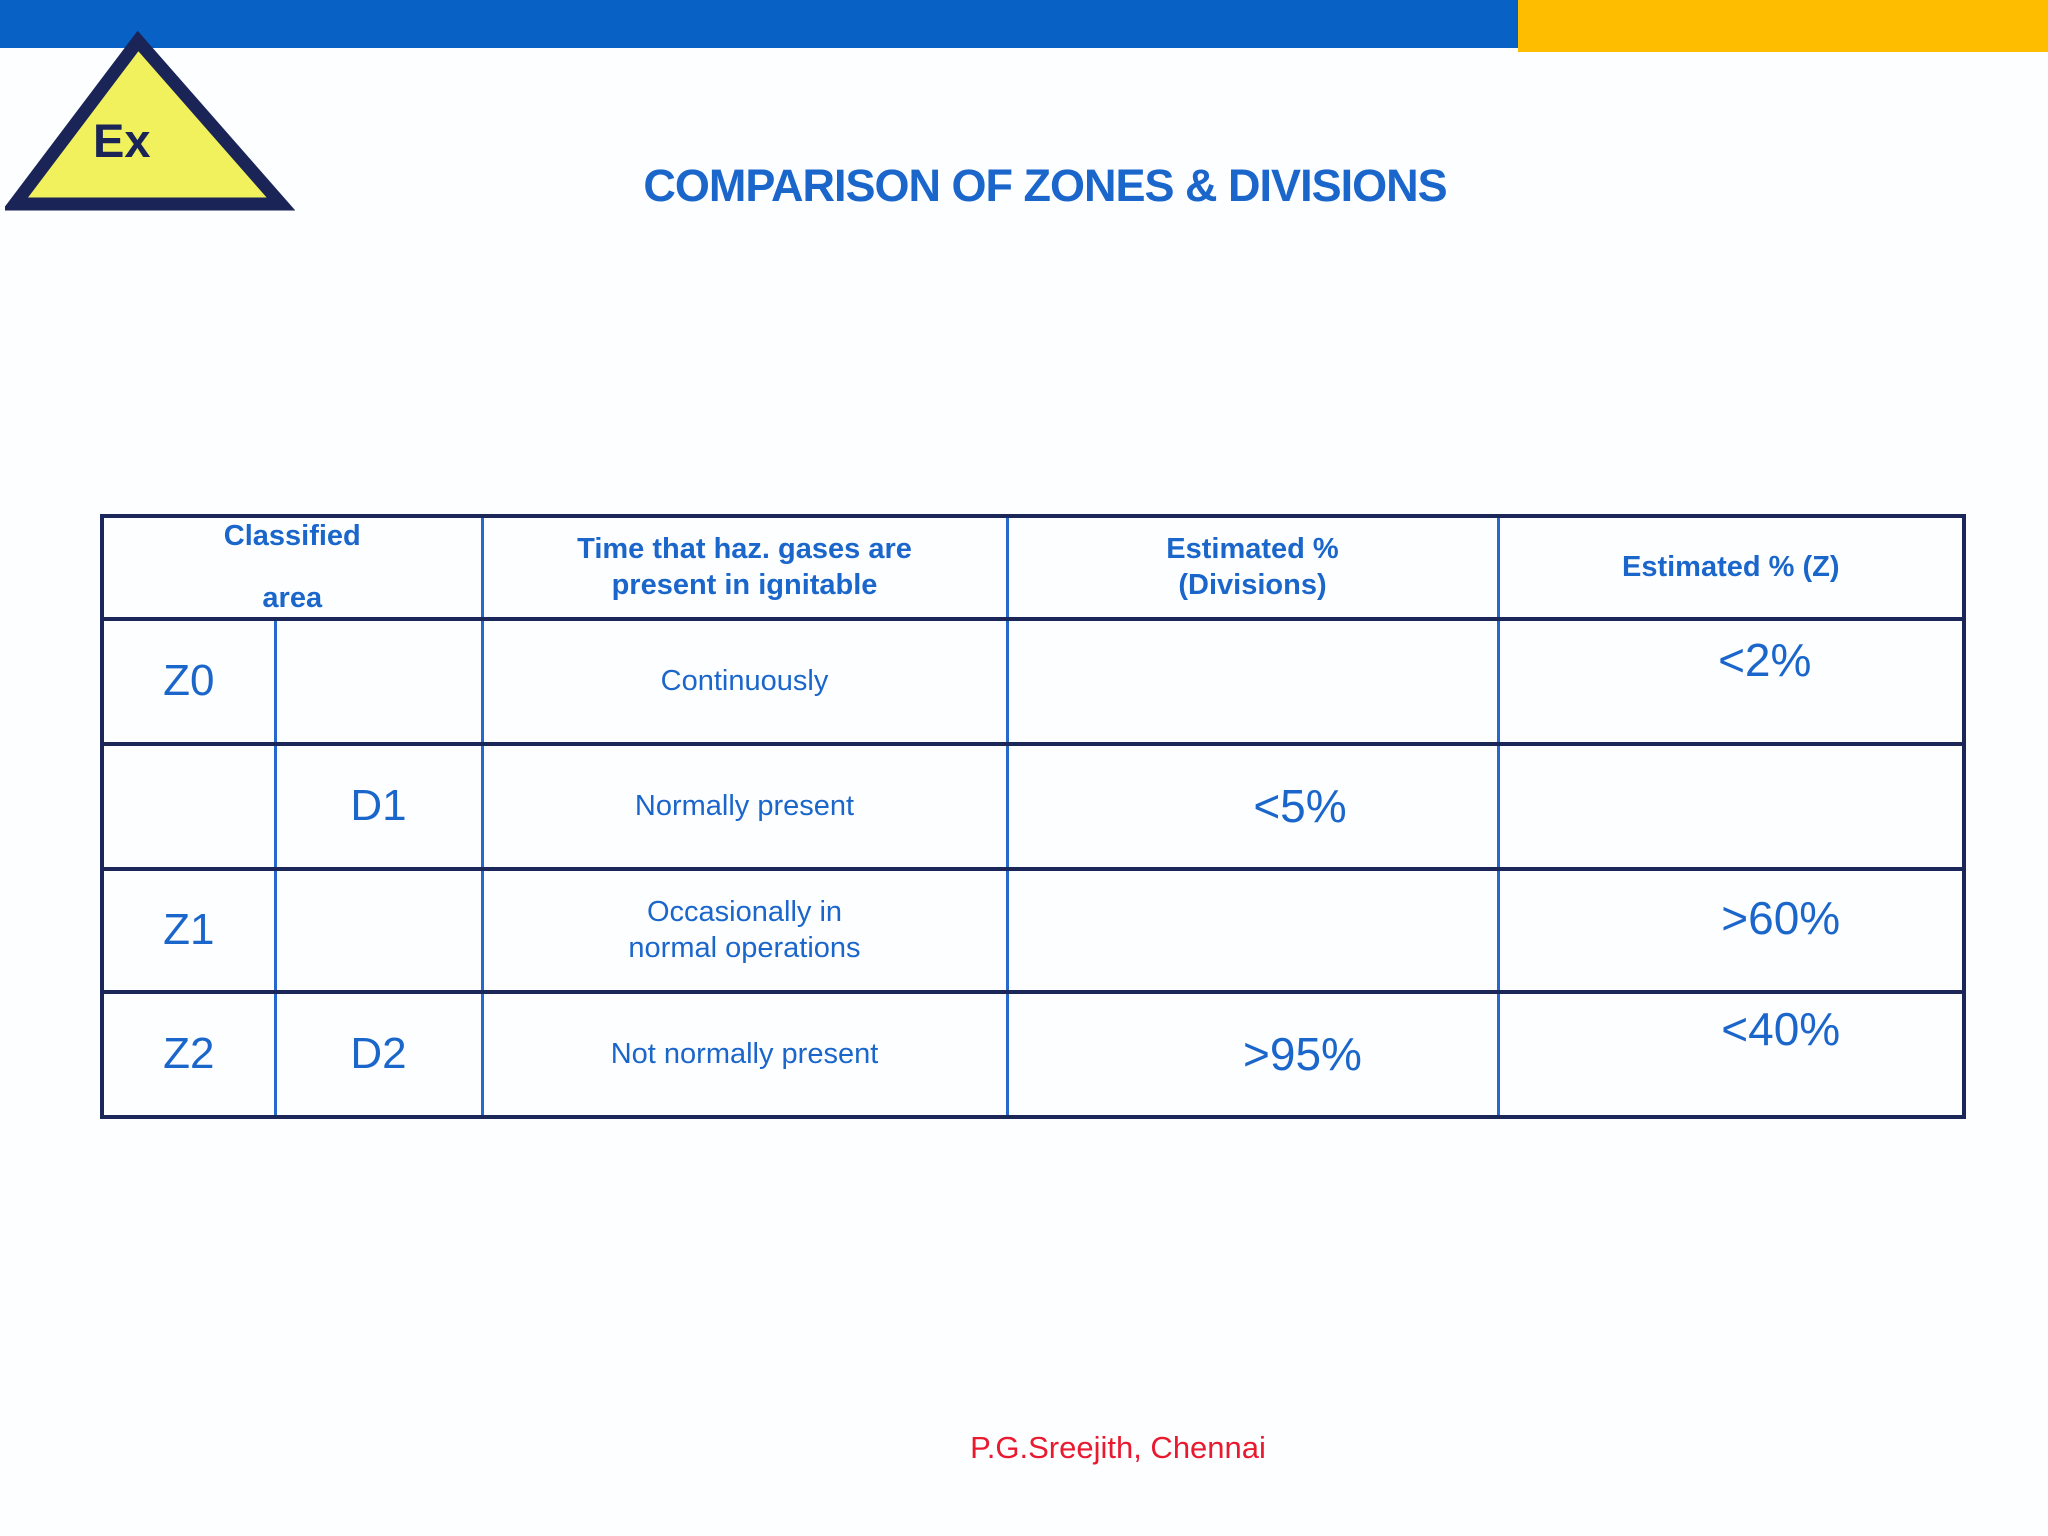 The image size is (2048, 1536). I want to click on cell-division-d2: D2, so click(378, 1054).